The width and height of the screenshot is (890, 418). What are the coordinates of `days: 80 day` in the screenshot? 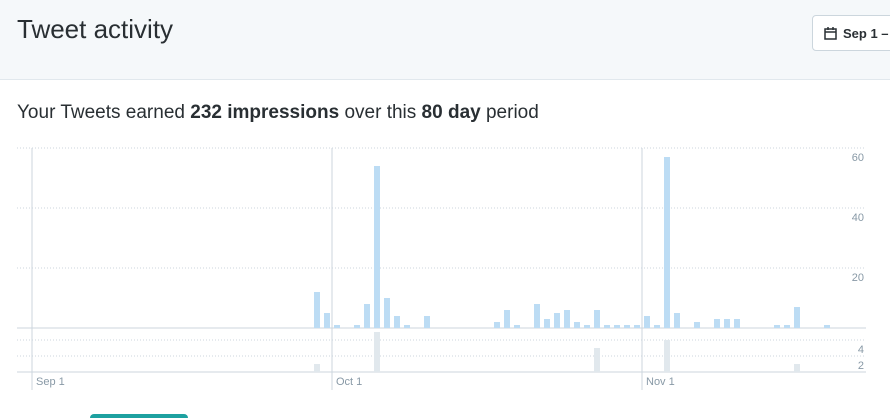 It's located at (451, 112).